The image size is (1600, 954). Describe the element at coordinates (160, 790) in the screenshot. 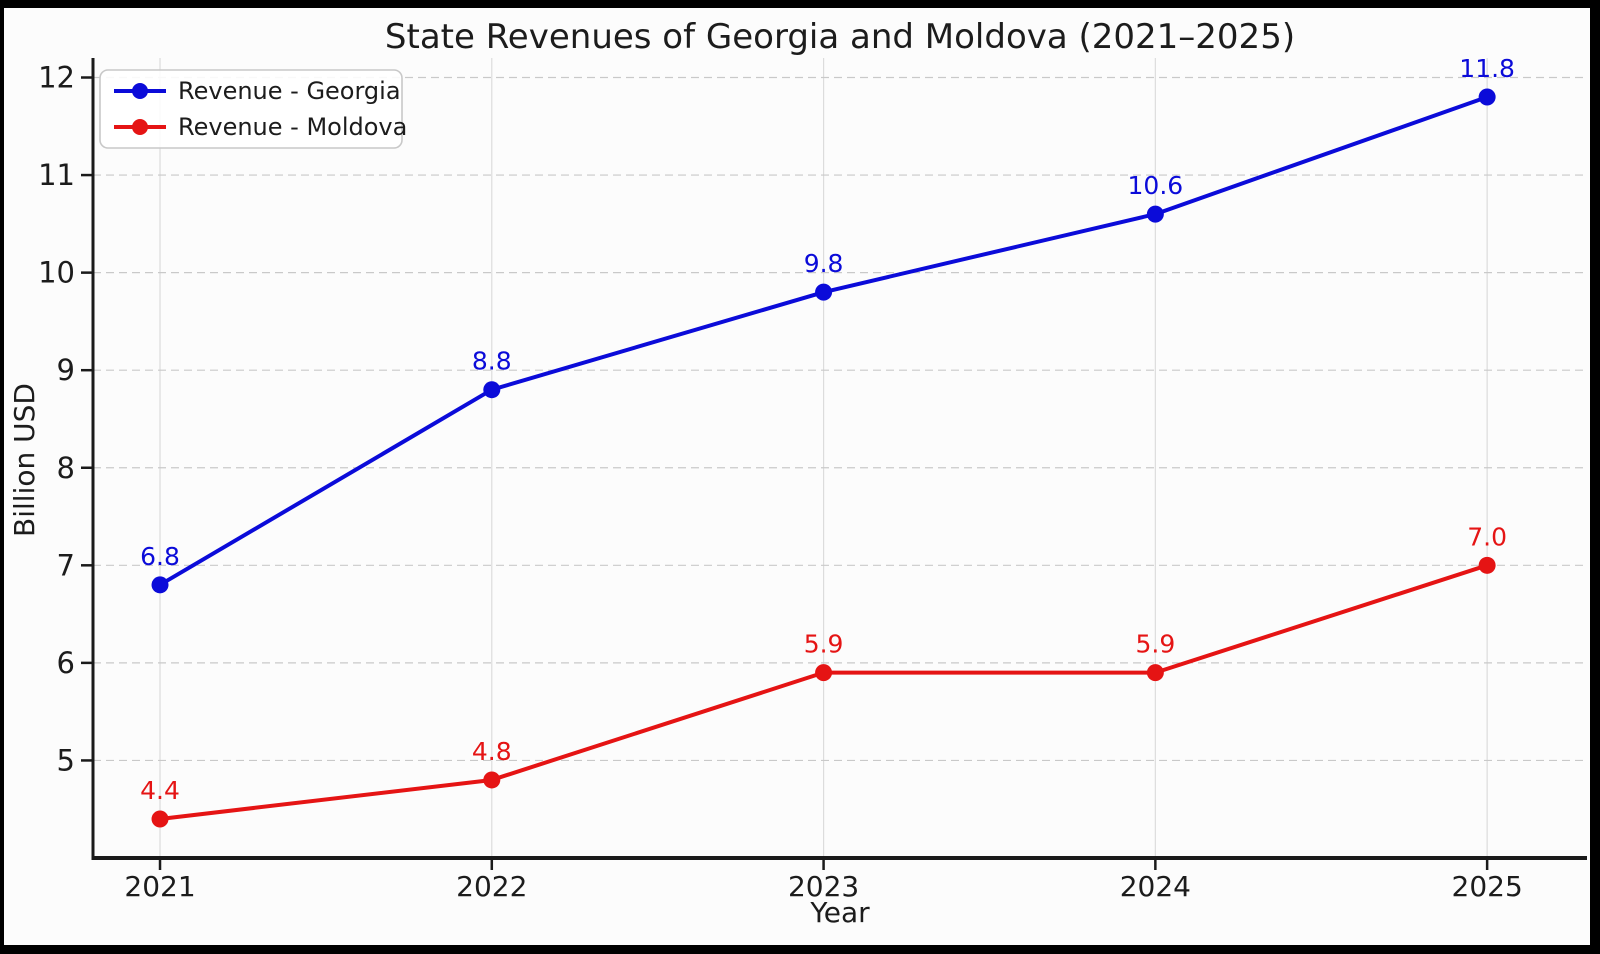

I see `data-point-label-revenue-moldova: 4.4` at that location.